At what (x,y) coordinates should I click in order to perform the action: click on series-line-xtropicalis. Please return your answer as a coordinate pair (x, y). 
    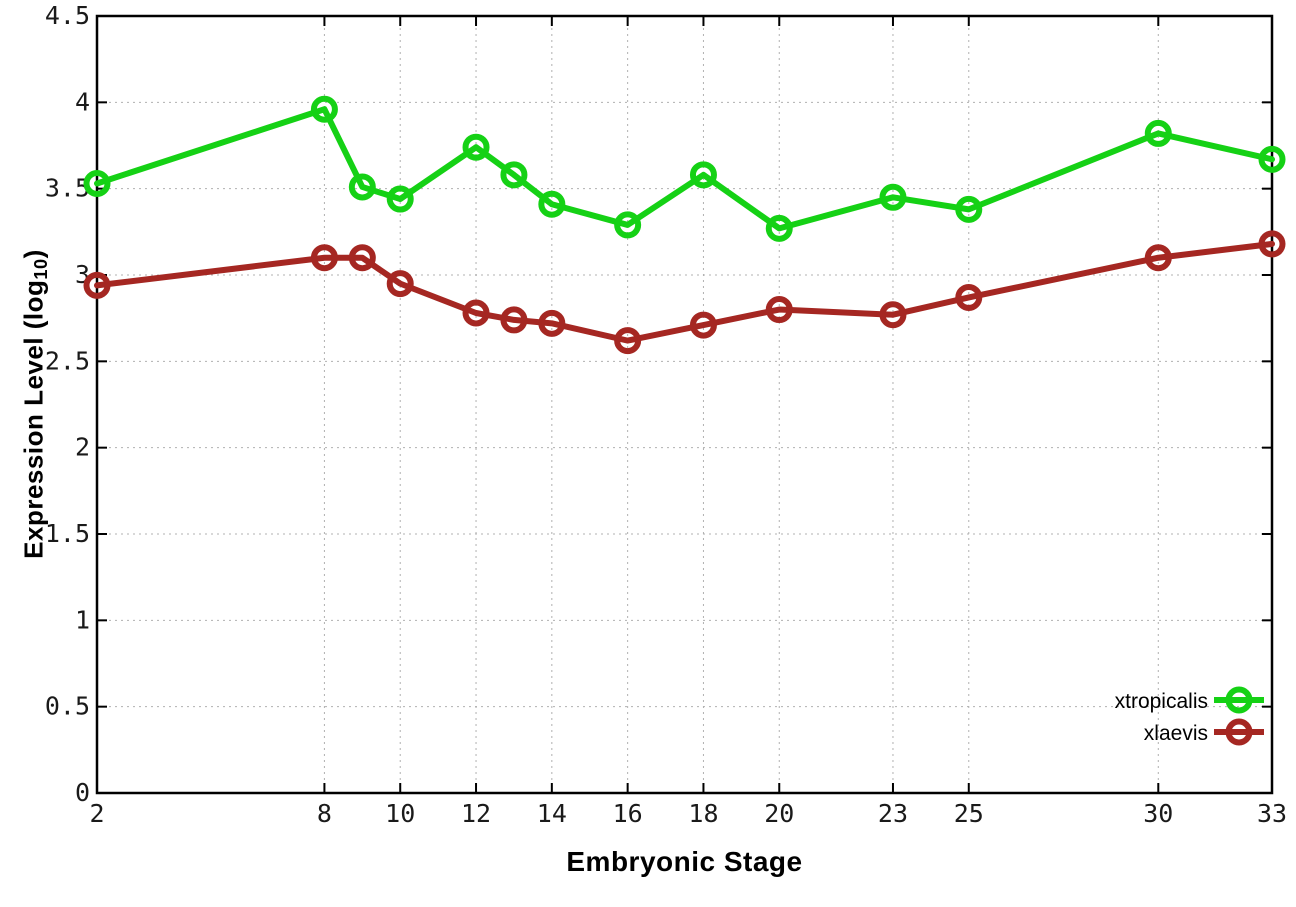
    Looking at the image, I should click on (684, 169).